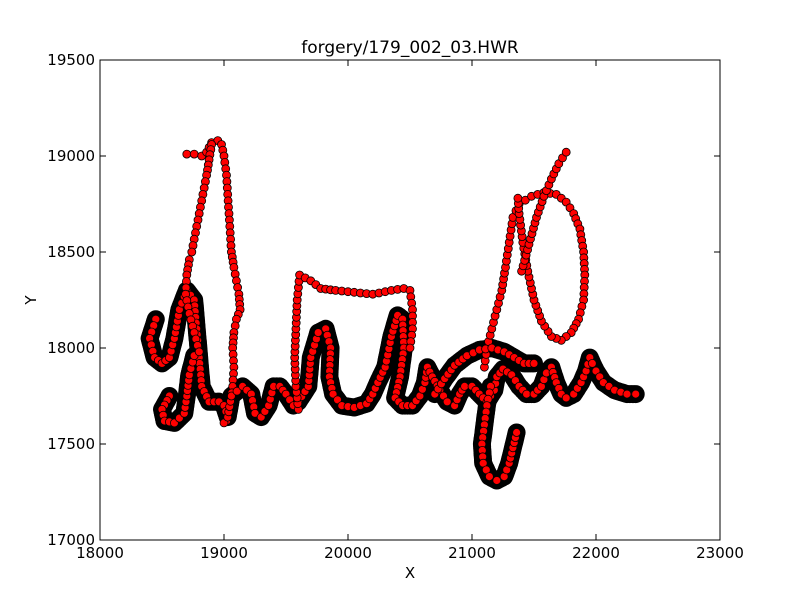 The height and width of the screenshot is (600, 800). I want to click on y-tick-label: 18000, so click(71, 348).